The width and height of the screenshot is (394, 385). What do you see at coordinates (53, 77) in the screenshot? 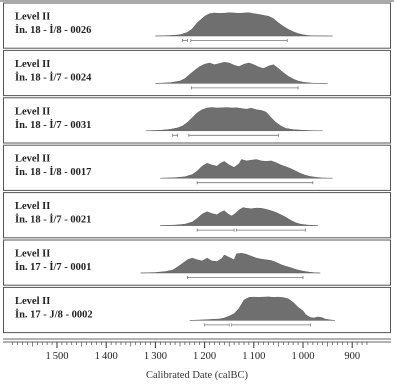
I see `panel-label-sample: İn. 18 - İ/7 - 0024` at bounding box center [53, 77].